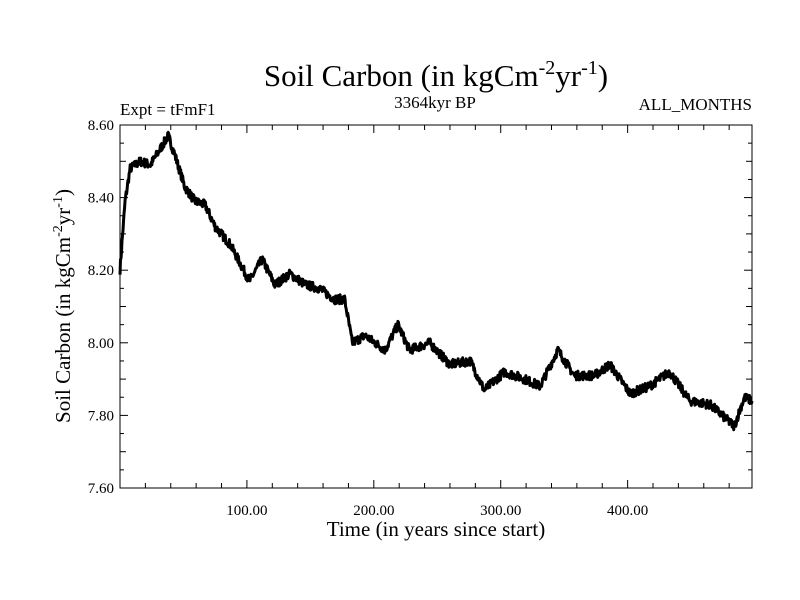 This screenshot has height=600, width=800. What do you see at coordinates (373, 511) in the screenshot?
I see `x-tick-label: 200.00` at bounding box center [373, 511].